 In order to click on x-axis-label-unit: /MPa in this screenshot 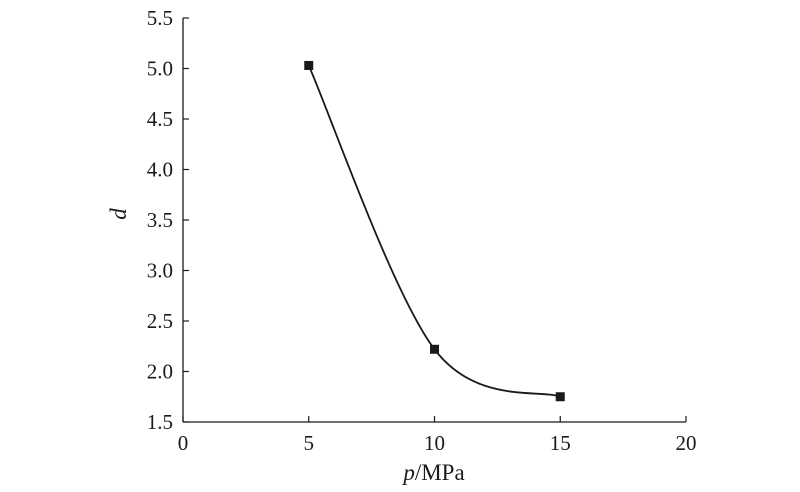, I will do `click(440, 472)`.